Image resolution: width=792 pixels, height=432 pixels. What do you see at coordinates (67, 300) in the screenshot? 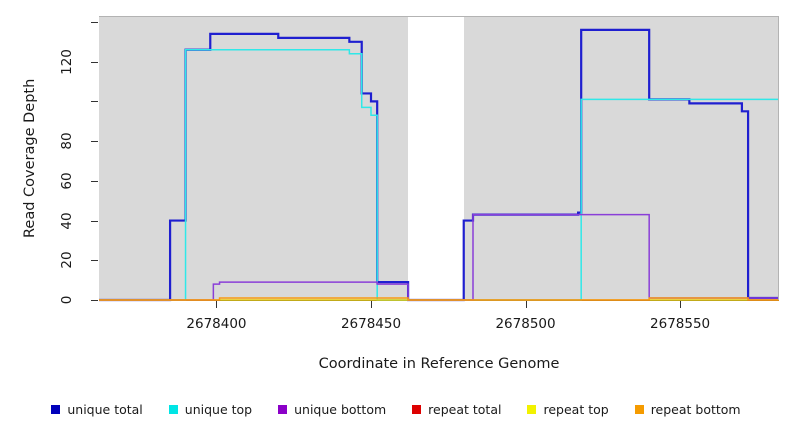
I see `y-tick-label: 0` at bounding box center [67, 300].